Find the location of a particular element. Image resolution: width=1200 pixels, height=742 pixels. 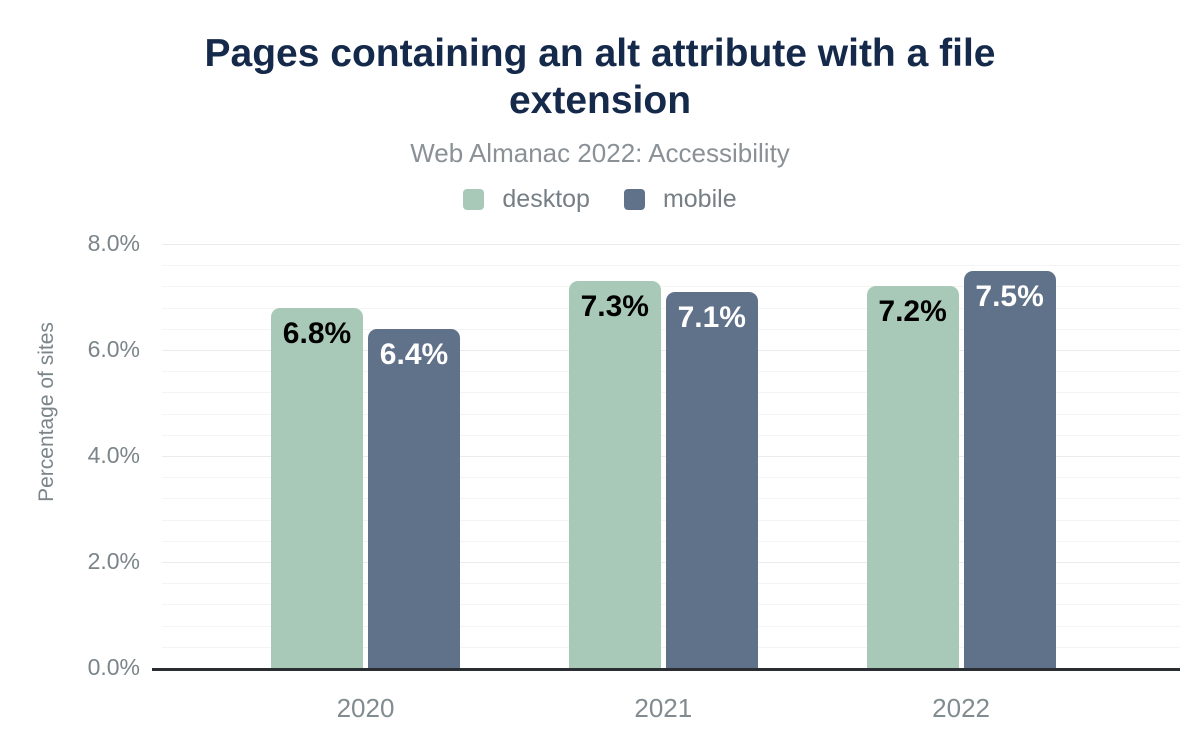

x-tick-label-2022: 2022 is located at coordinates (961, 708).